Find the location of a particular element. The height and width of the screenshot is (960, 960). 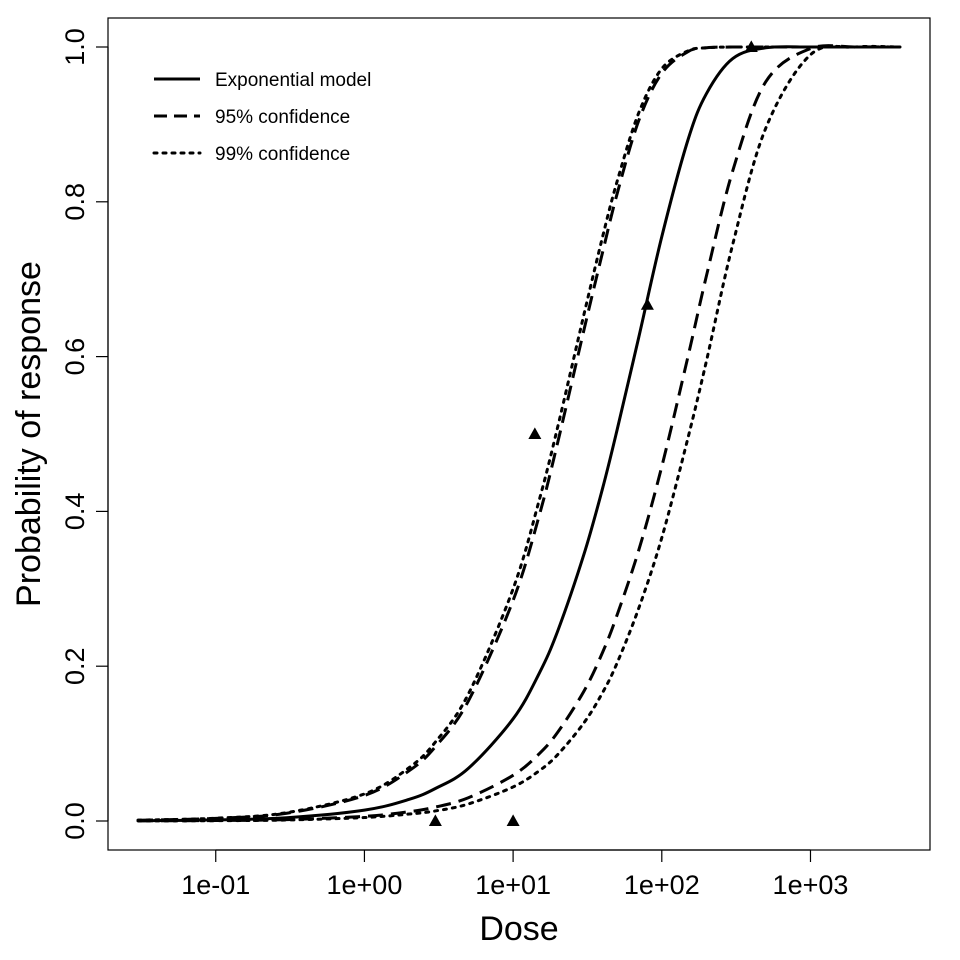

y-tick-label: 0.4 is located at coordinates (75, 512).